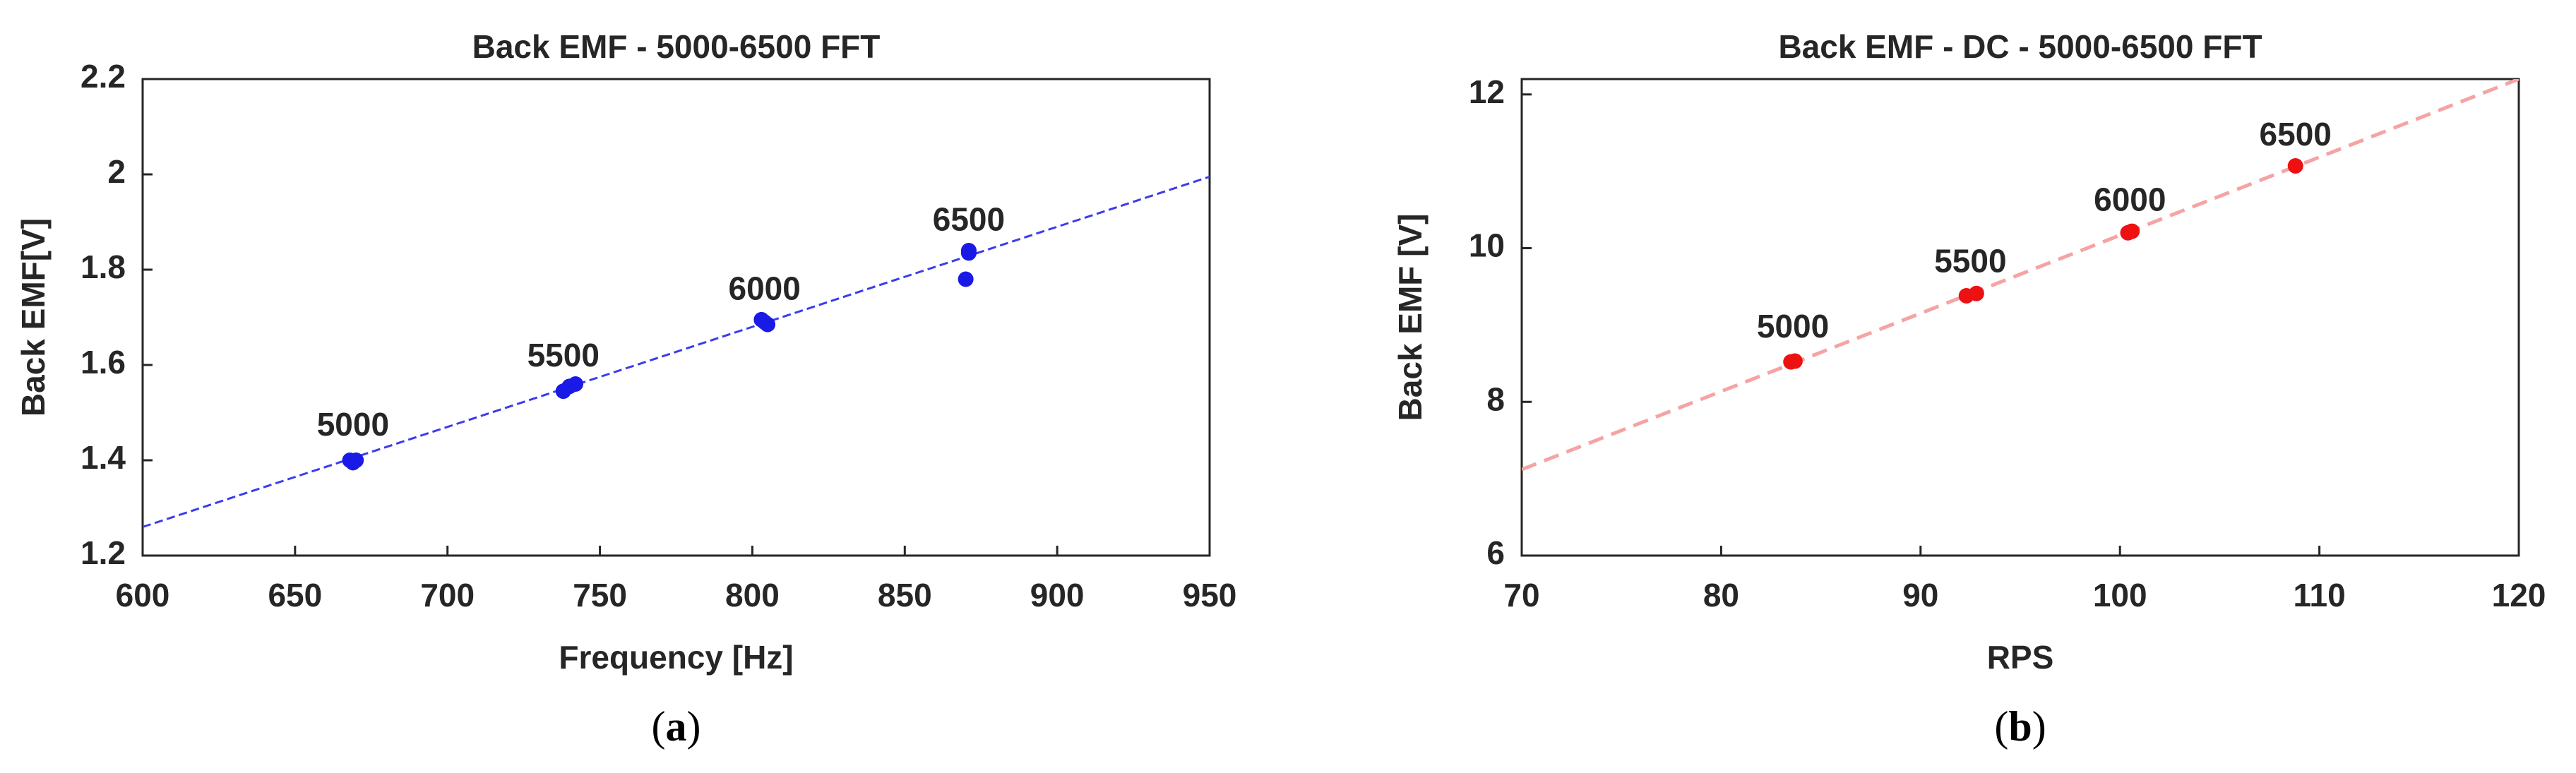  I want to click on x-tick-label: 600, so click(143, 595).